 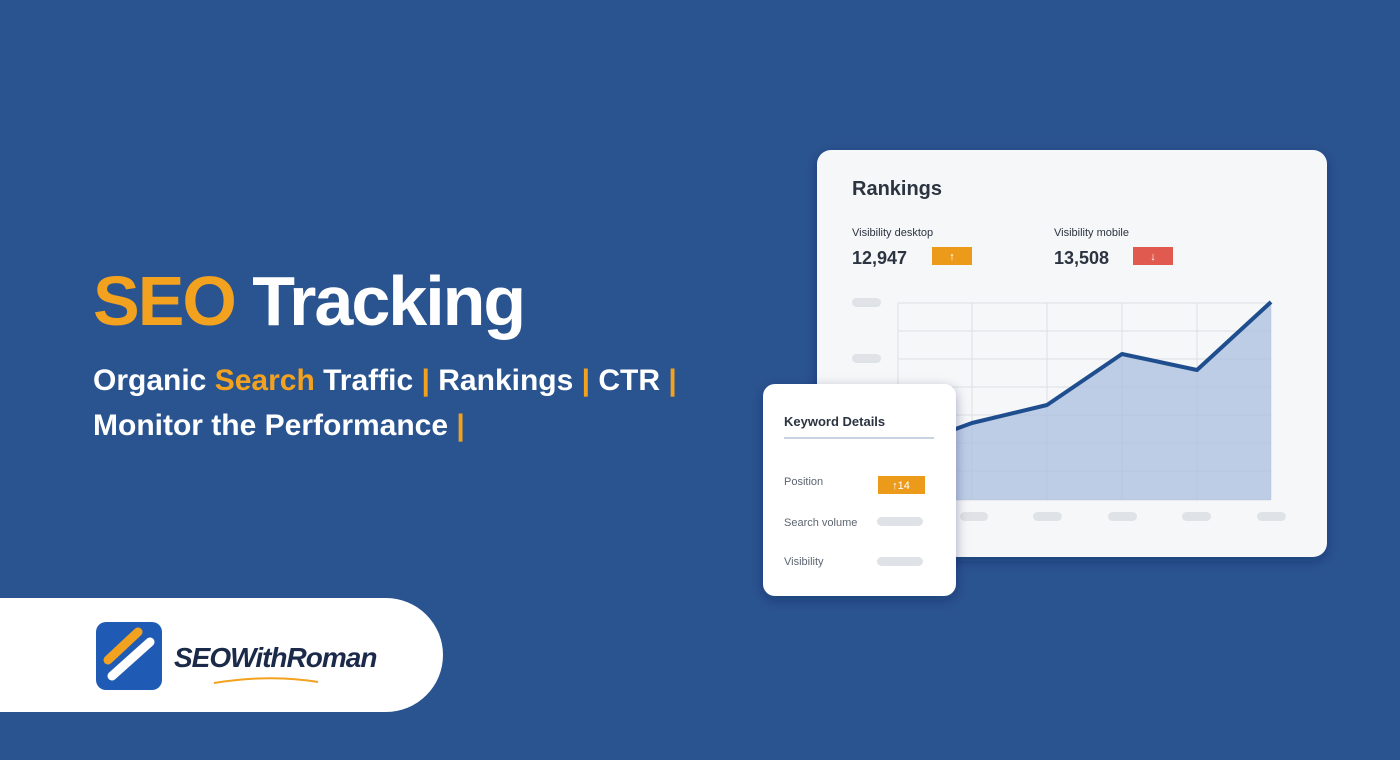 I want to click on placeholder-pills, so click(x=1069, y=409).